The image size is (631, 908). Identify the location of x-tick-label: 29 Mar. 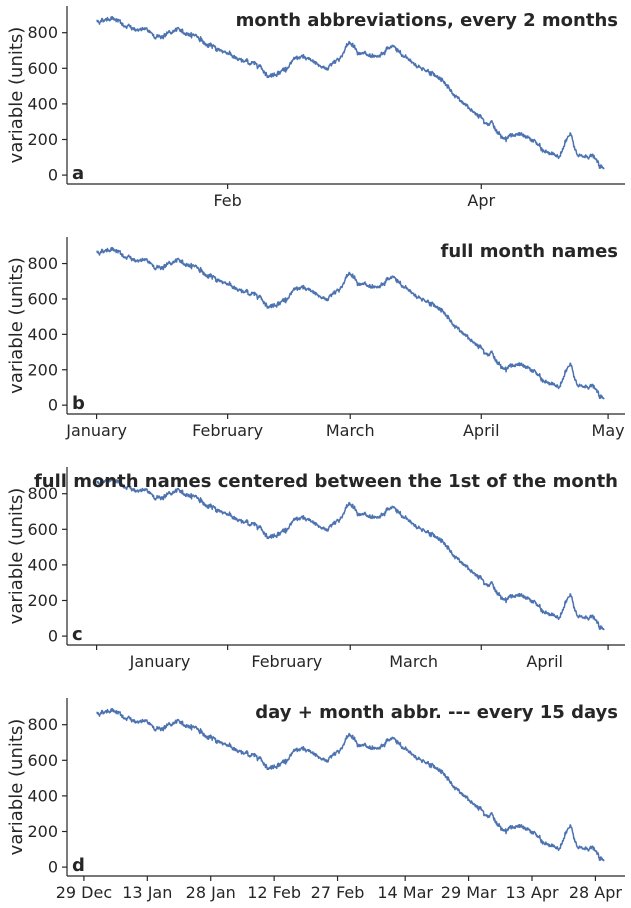
(469, 892).